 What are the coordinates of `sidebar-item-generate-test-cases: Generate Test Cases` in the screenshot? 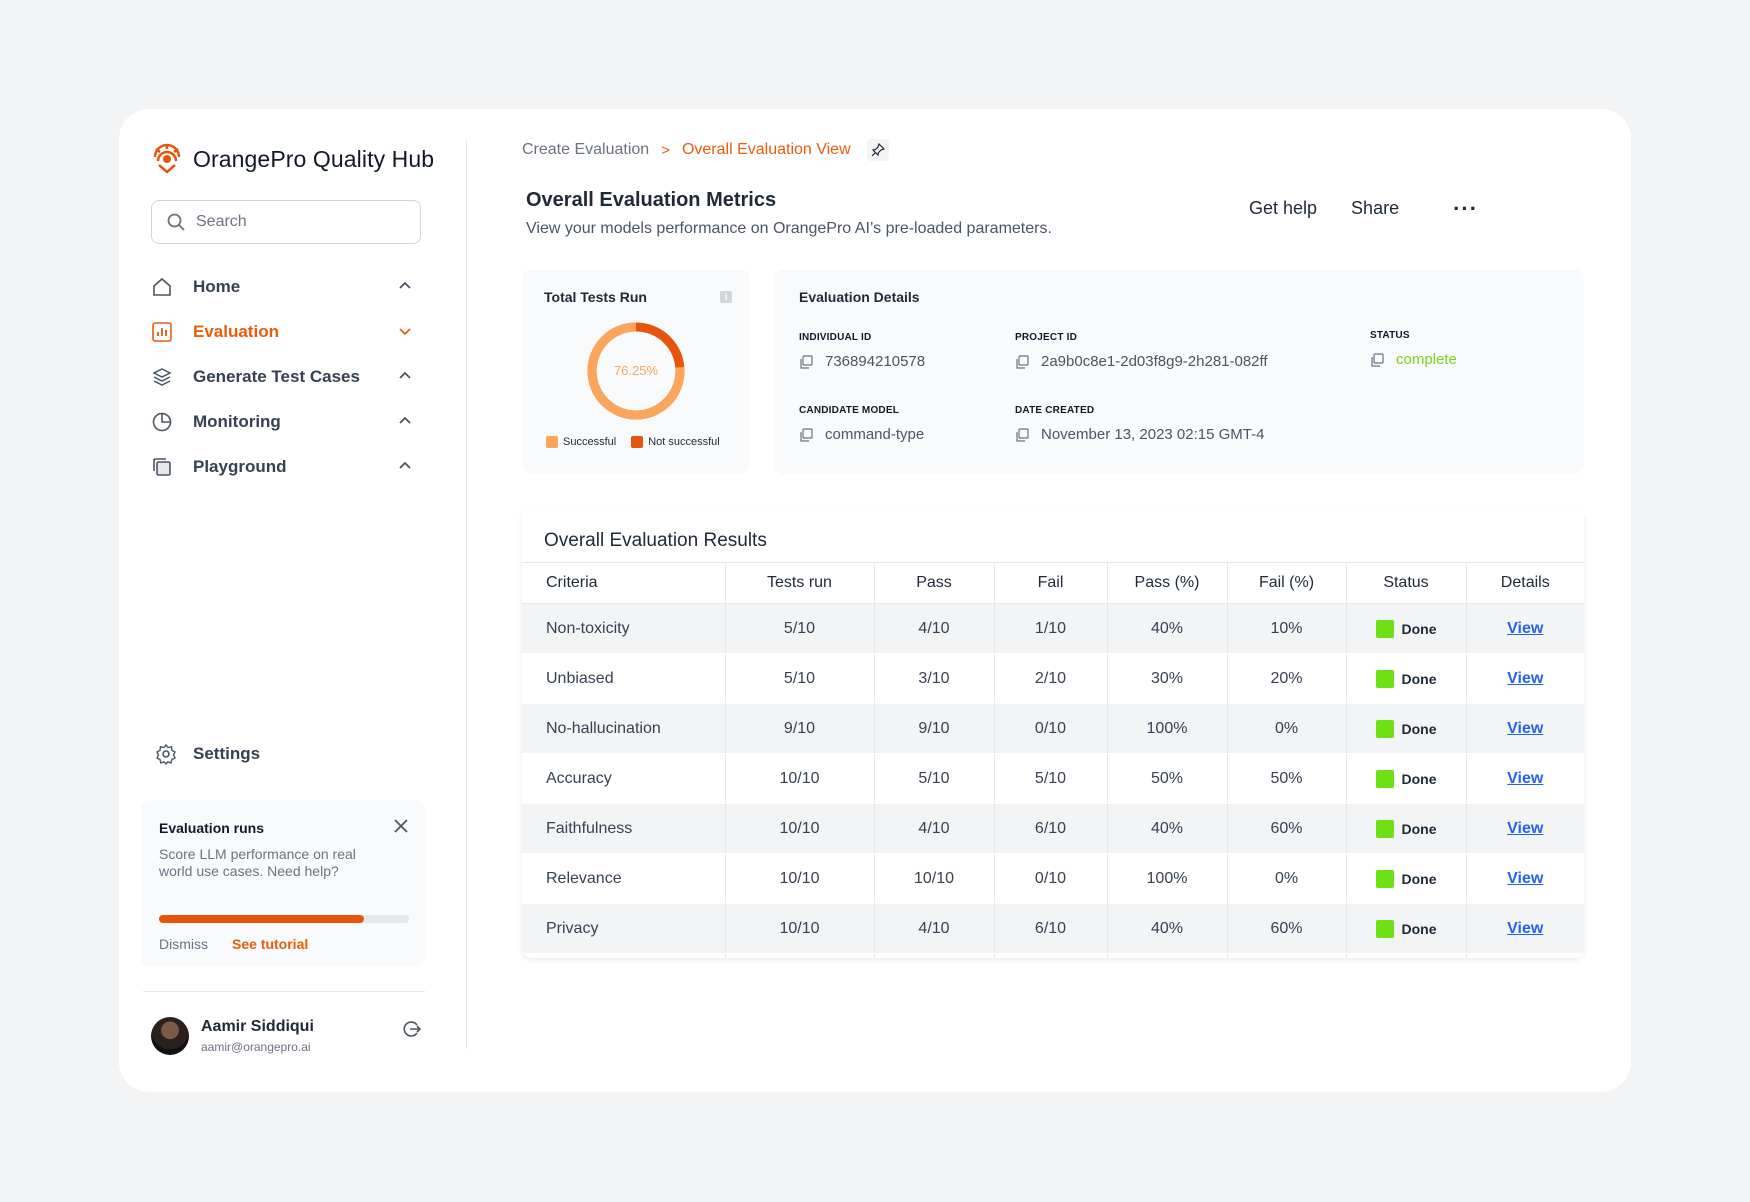 It's located at (286, 376).